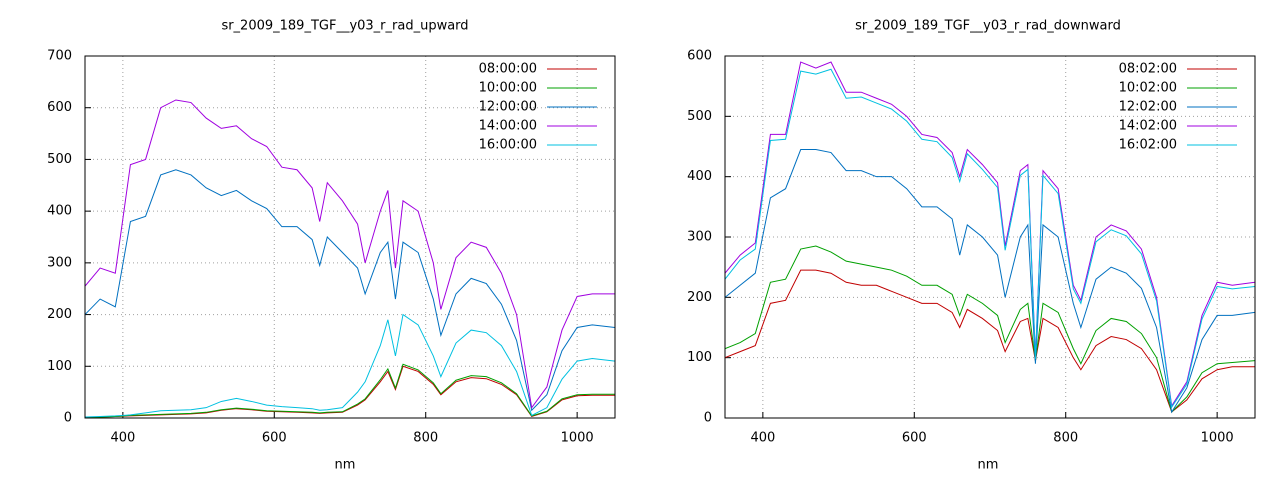 Image resolution: width=1280 pixels, height=480 pixels. Describe the element at coordinates (1148, 88) in the screenshot. I see `legend-label: 10:02:00` at that location.